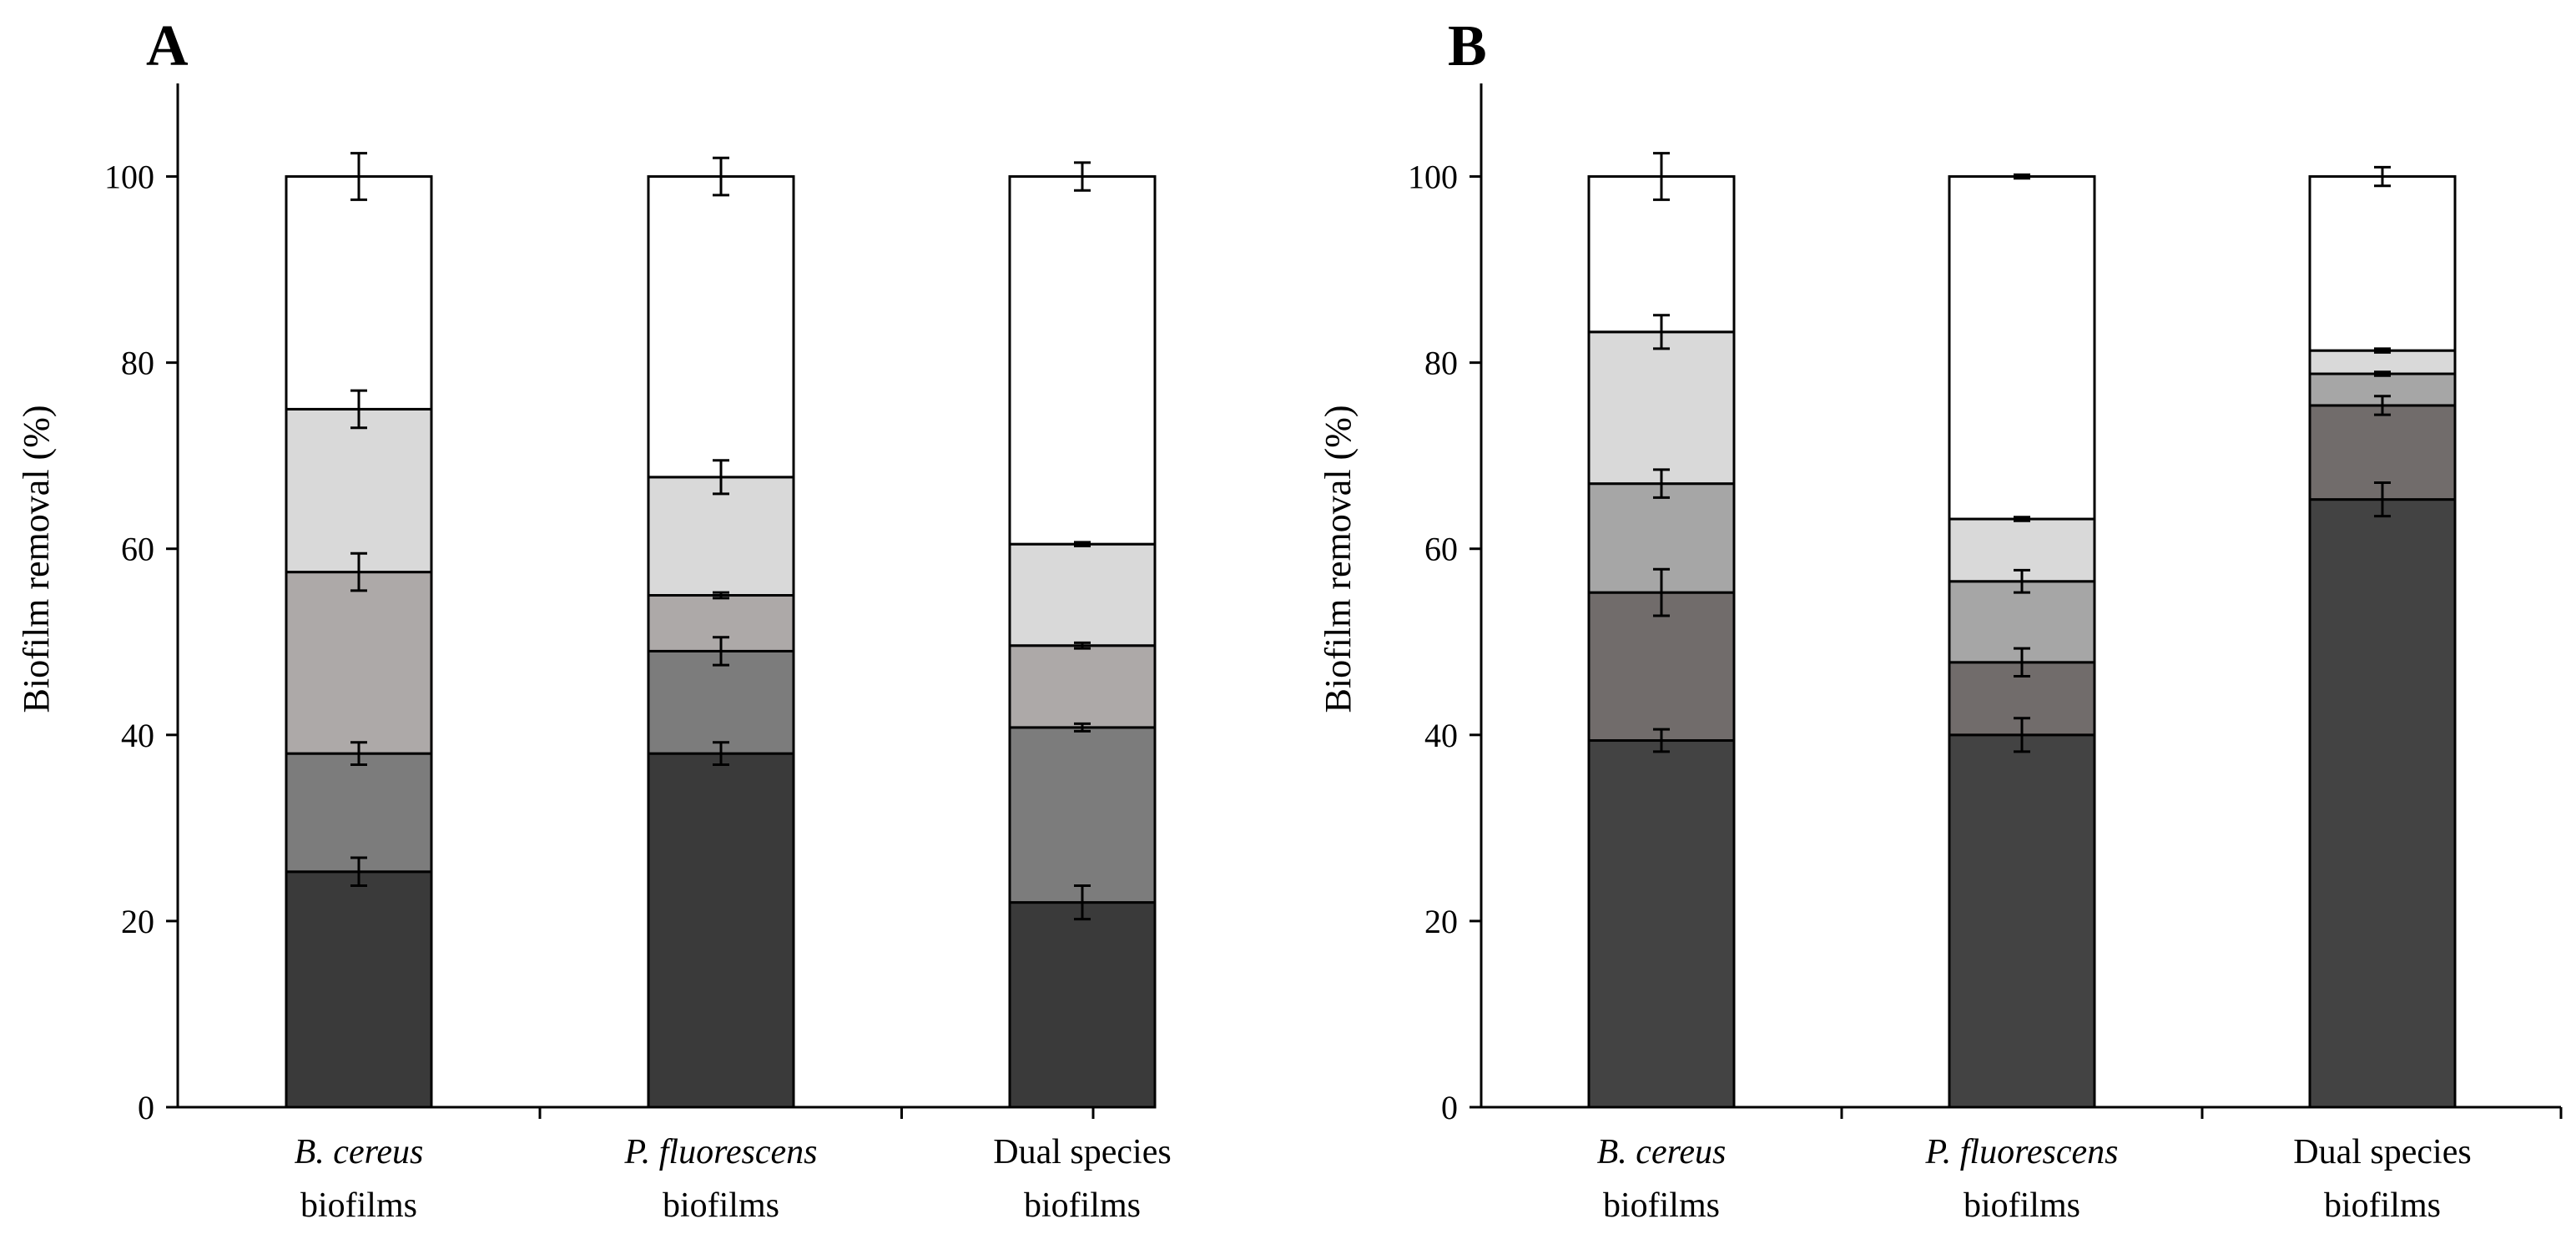 This screenshot has height=1234, width=2576. I want to click on panel-b-category-label-line1: Dual species, so click(2382, 1152).